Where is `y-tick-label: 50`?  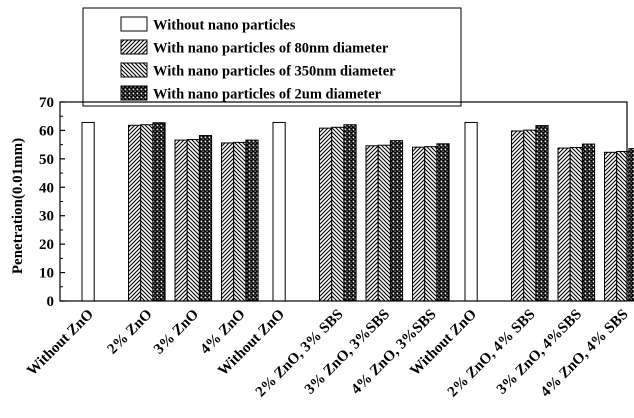 y-tick-label: 50 is located at coordinates (46, 160).